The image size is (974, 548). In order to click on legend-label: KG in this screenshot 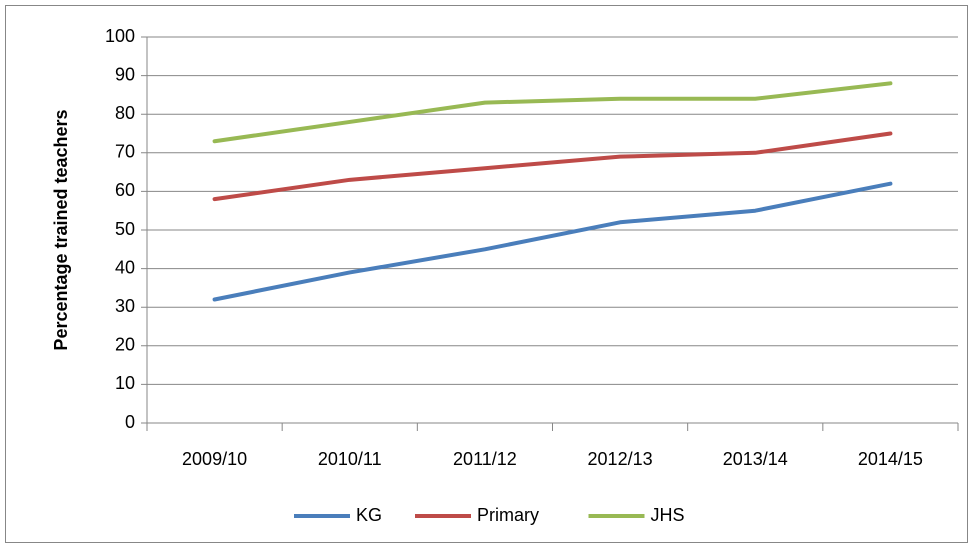, I will do `click(369, 515)`.